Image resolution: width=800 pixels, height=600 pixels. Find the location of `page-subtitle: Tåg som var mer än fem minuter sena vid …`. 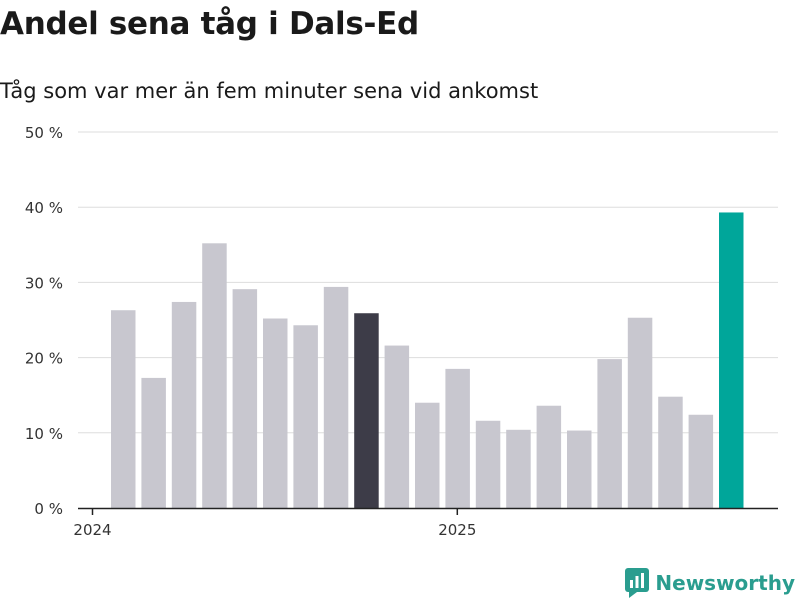

page-subtitle: Tåg som var mer än fem minuter sena vid … is located at coordinates (269, 91).